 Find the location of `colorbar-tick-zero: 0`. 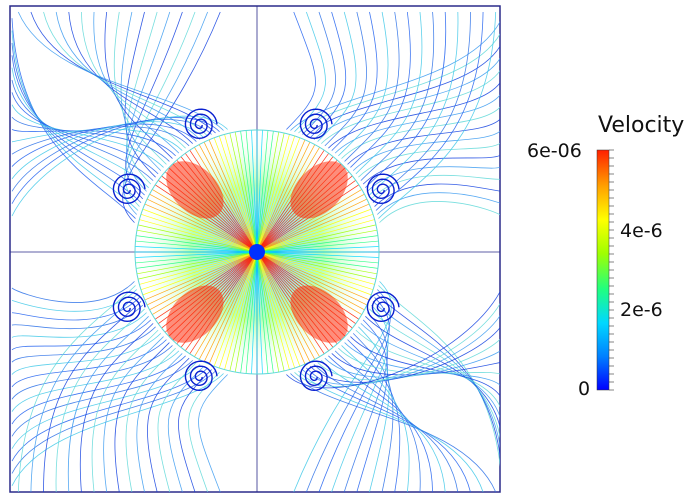

colorbar-tick-zero: 0 is located at coordinates (584, 389).